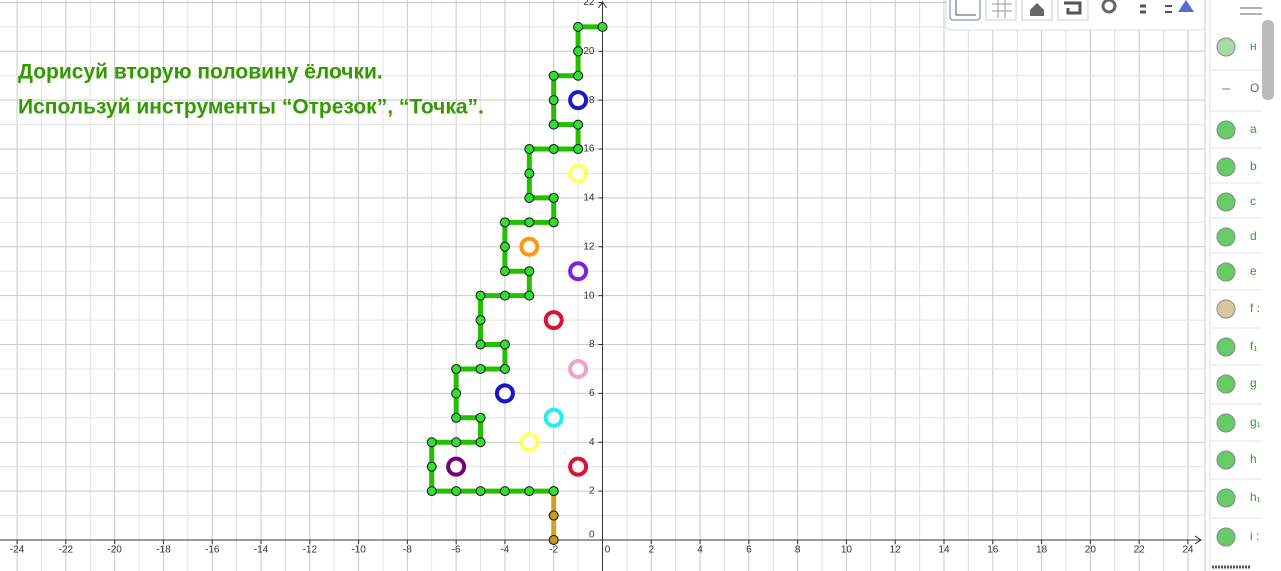 The width and height of the screenshot is (1281, 571). I want to click on axes-toggle, so click(965, 10).